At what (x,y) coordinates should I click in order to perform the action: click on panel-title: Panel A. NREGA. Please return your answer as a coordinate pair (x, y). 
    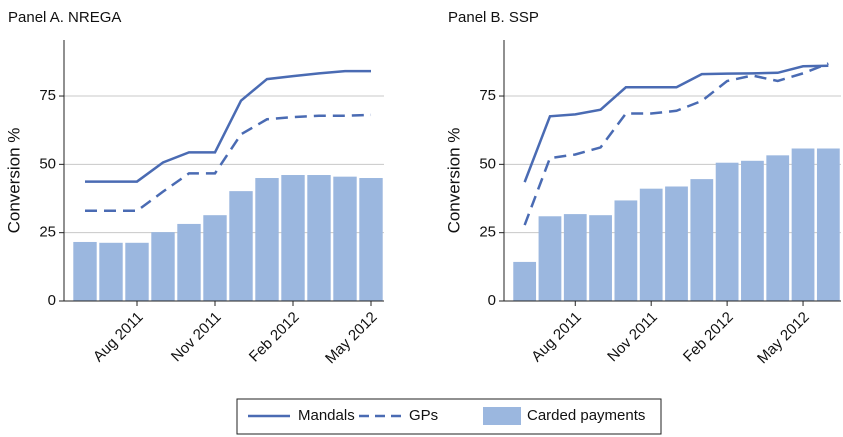
    Looking at the image, I should click on (64, 17).